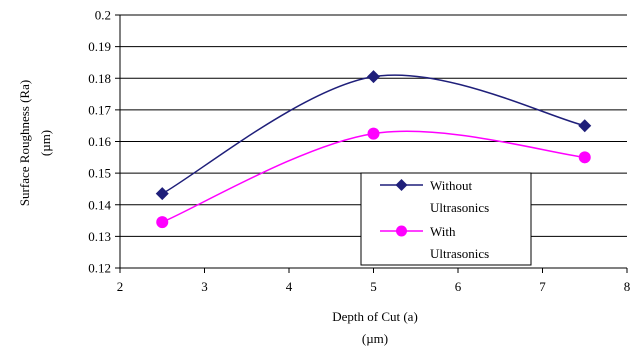  Describe the element at coordinates (103, 15) in the screenshot. I see `y-tick-label: 0.2` at that location.